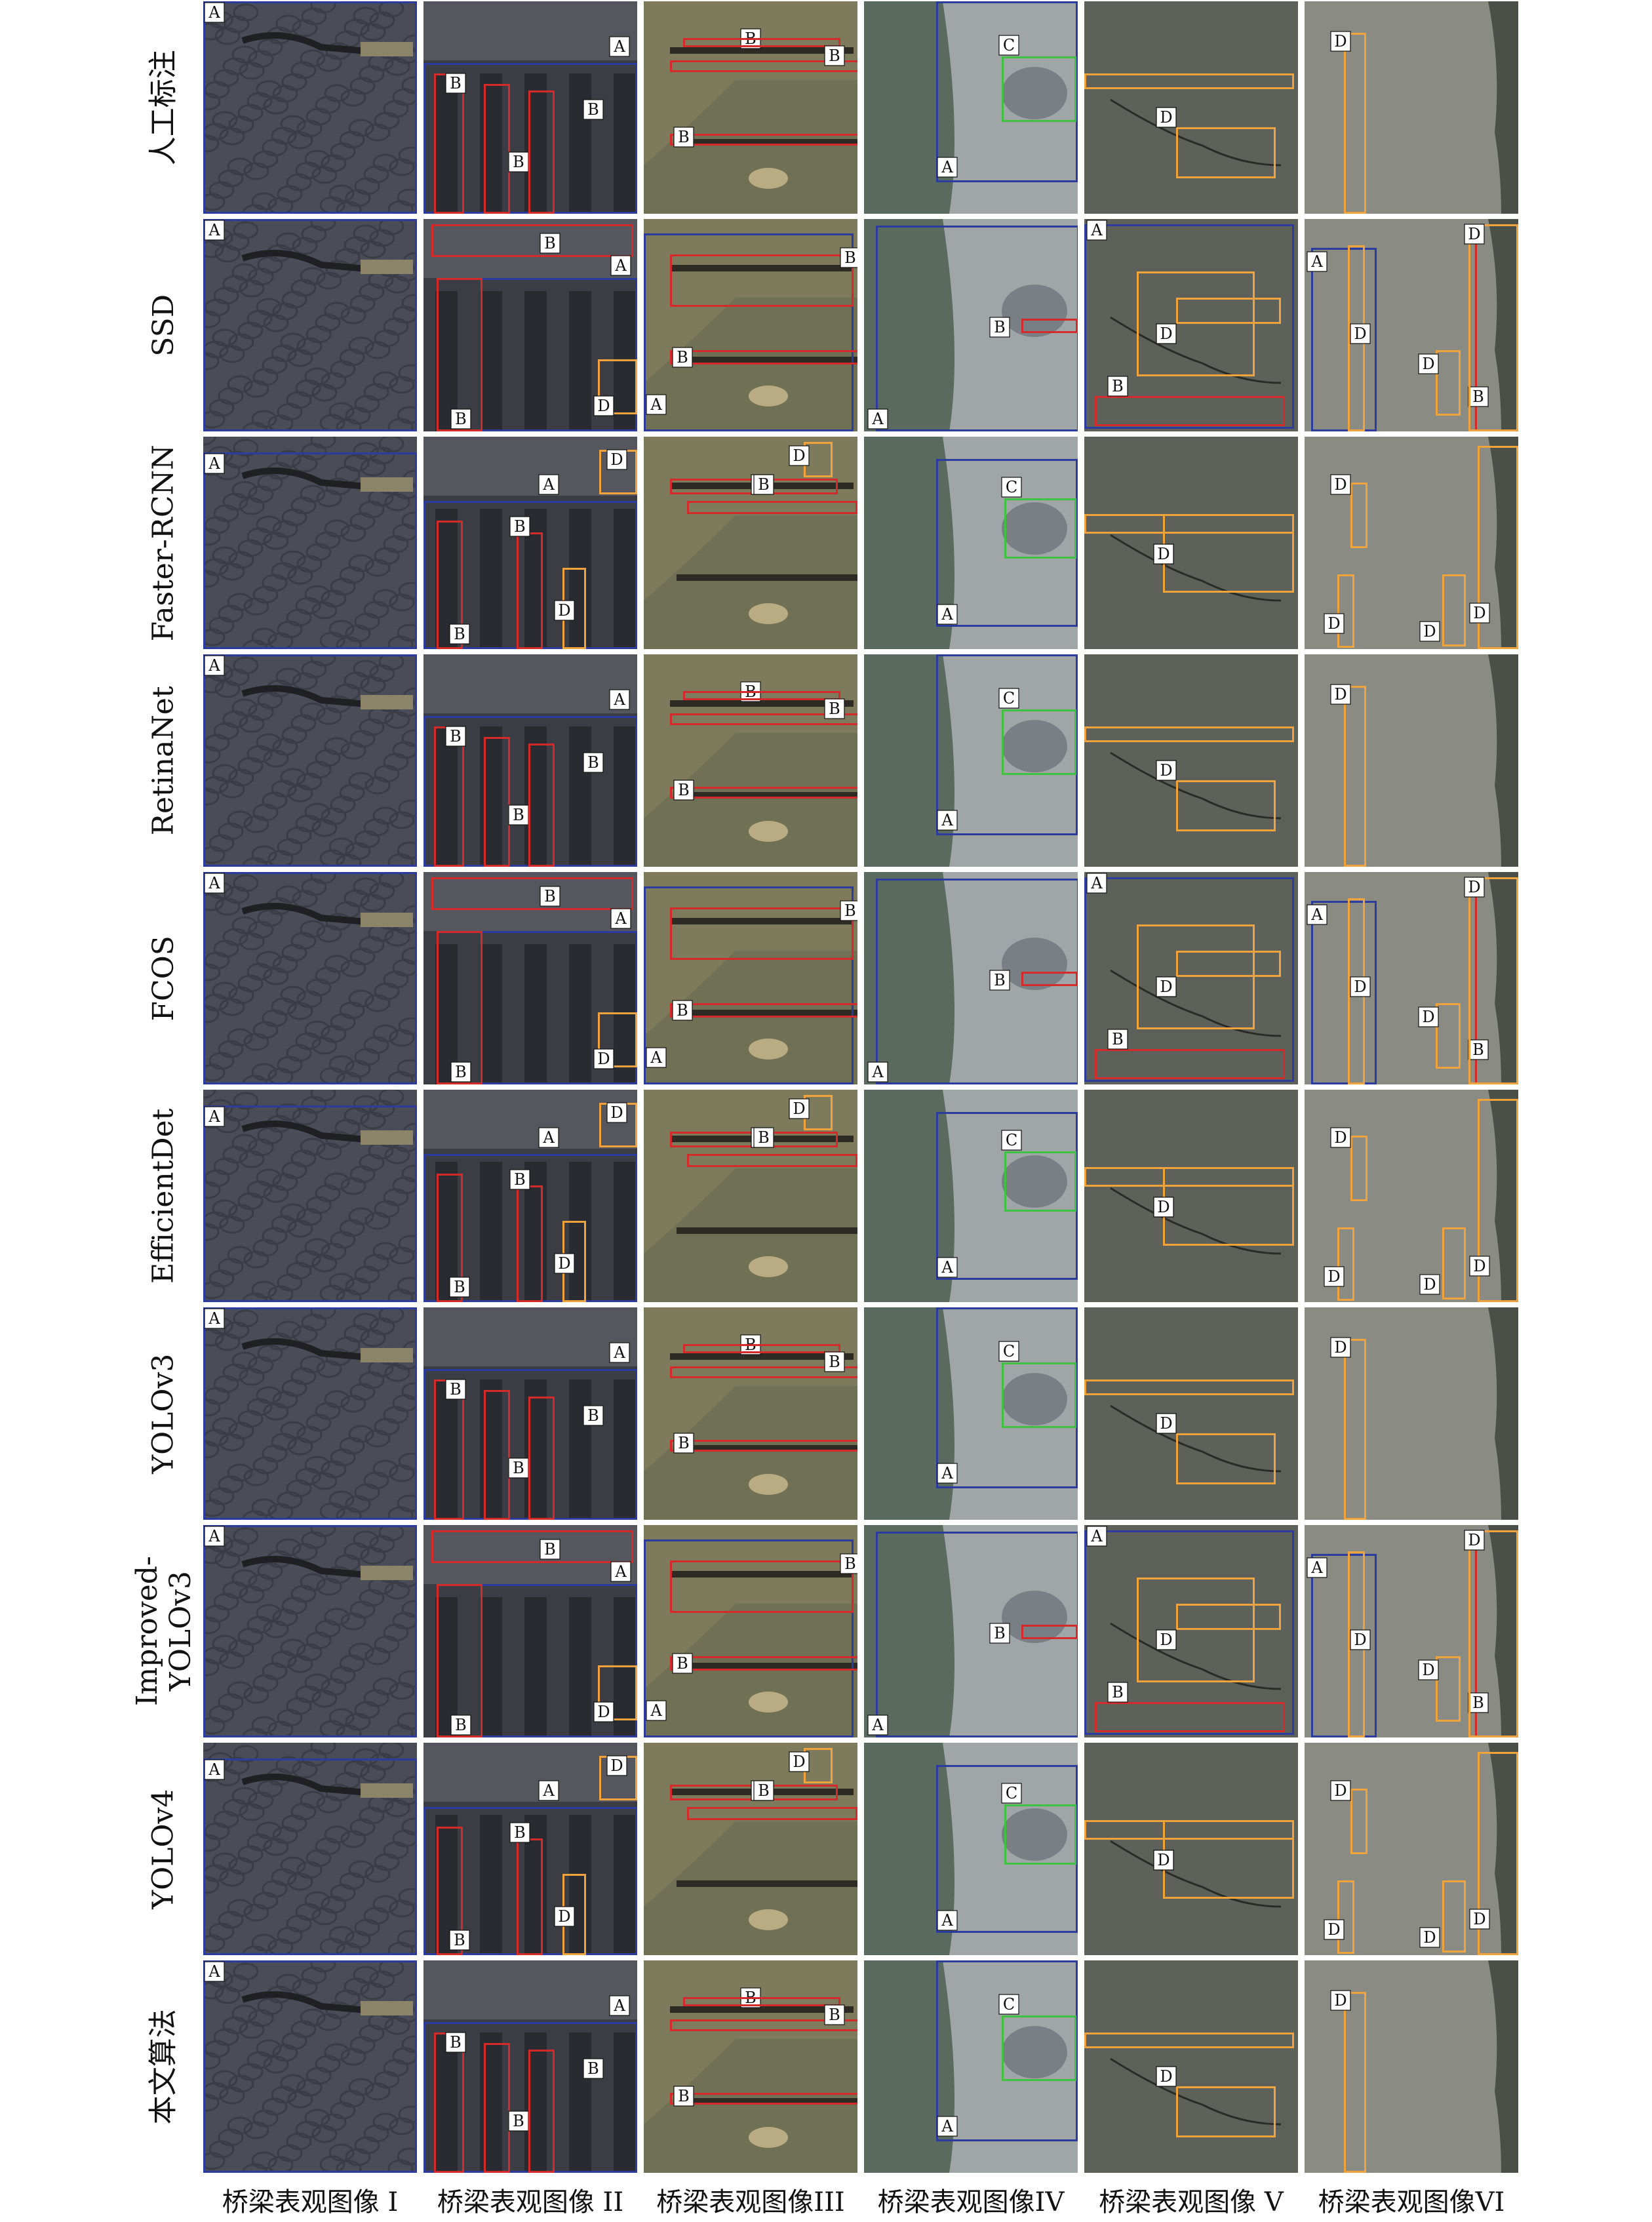  Describe the element at coordinates (971, 1631) in the screenshot. I see `panel-image: AB` at that location.